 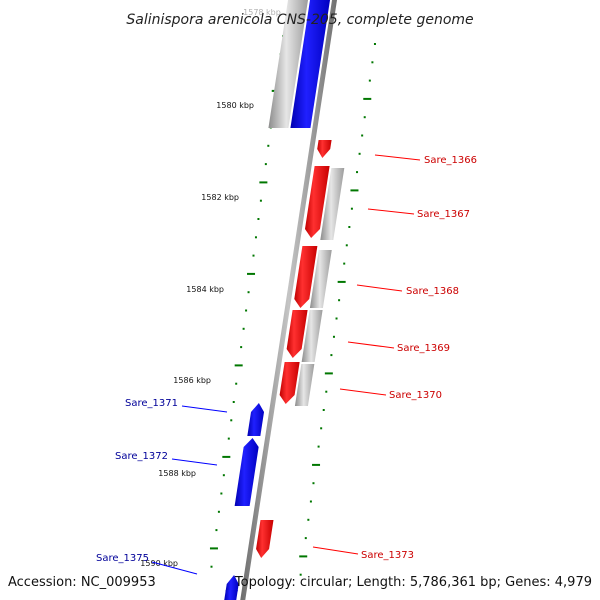 What do you see at coordinates (415, 395) in the screenshot?
I see `gene-label-forward: Sare_1370` at bounding box center [415, 395].